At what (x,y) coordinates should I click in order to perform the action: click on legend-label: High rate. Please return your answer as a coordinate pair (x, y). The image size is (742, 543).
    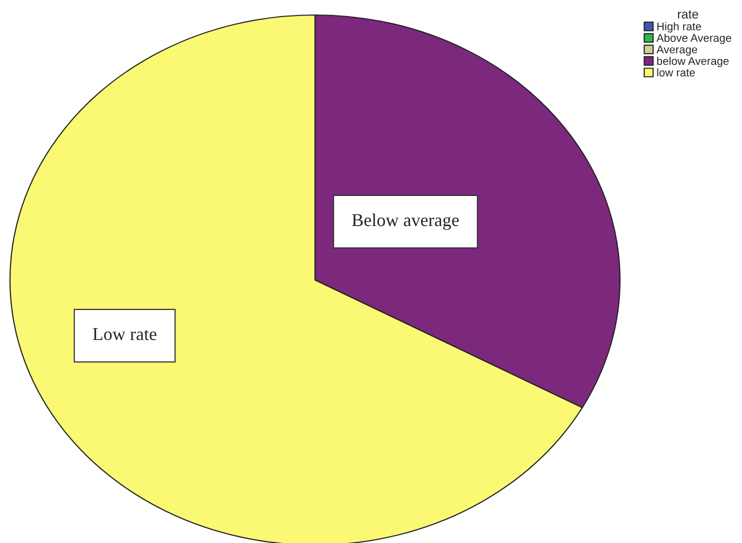
    Looking at the image, I should click on (679, 27).